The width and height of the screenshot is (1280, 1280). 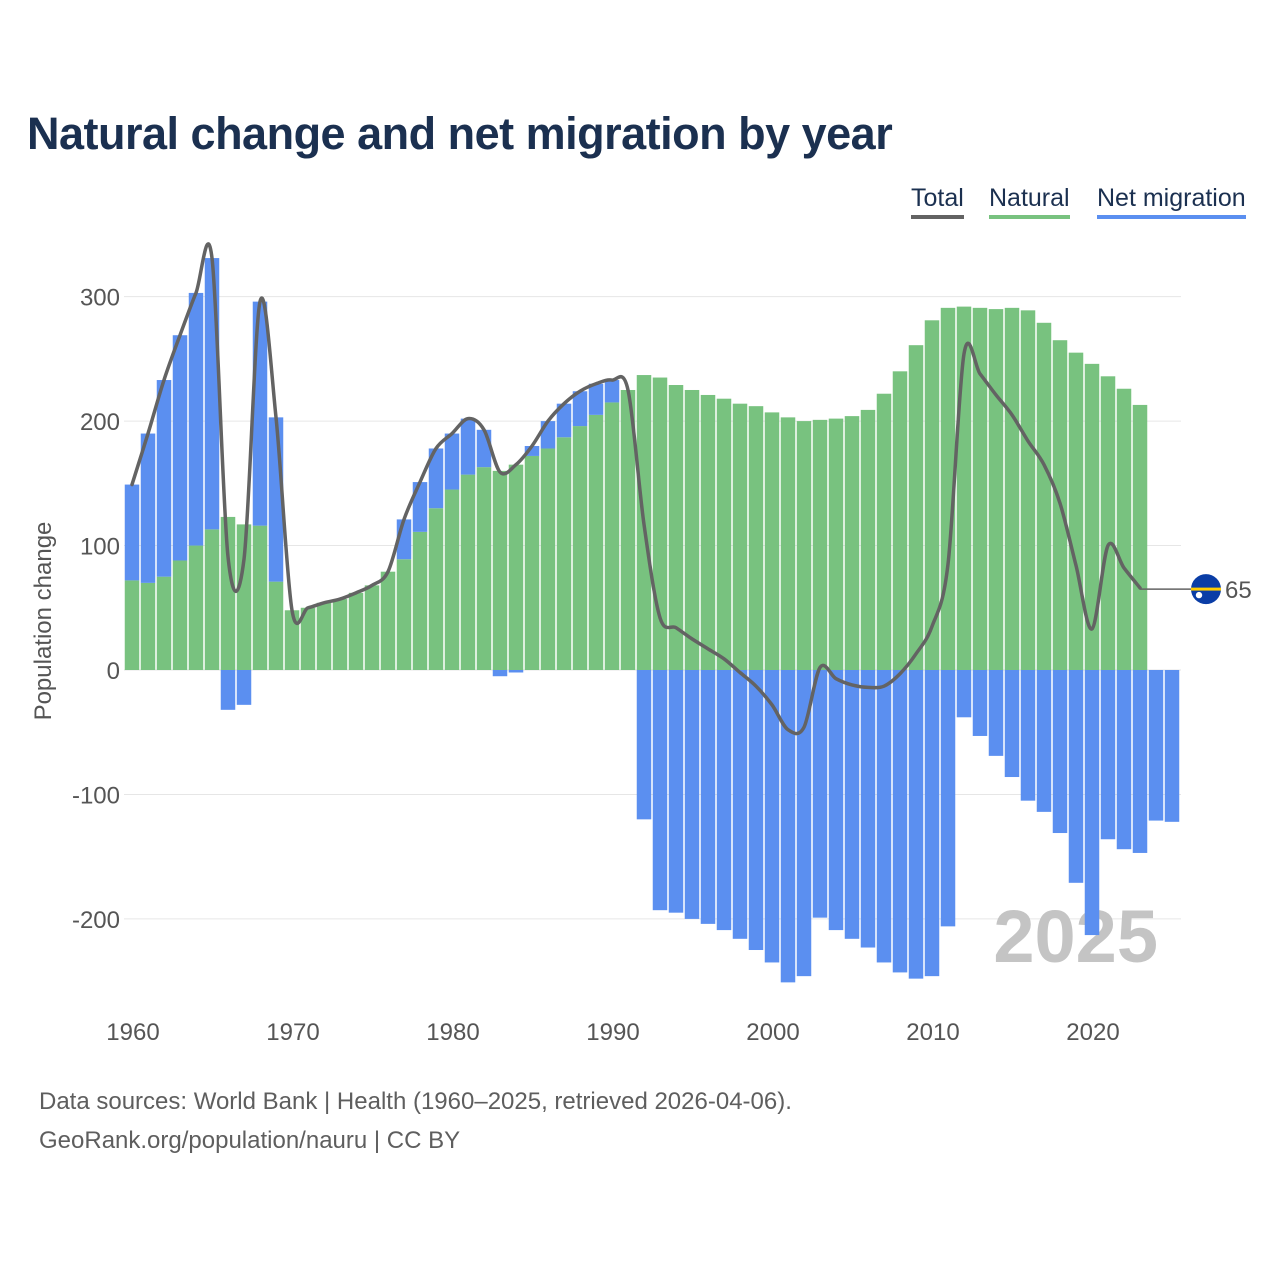 What do you see at coordinates (250, 1140) in the screenshot?
I see `footer-credit: GeoRank.org/population/nauru | CC BY` at bounding box center [250, 1140].